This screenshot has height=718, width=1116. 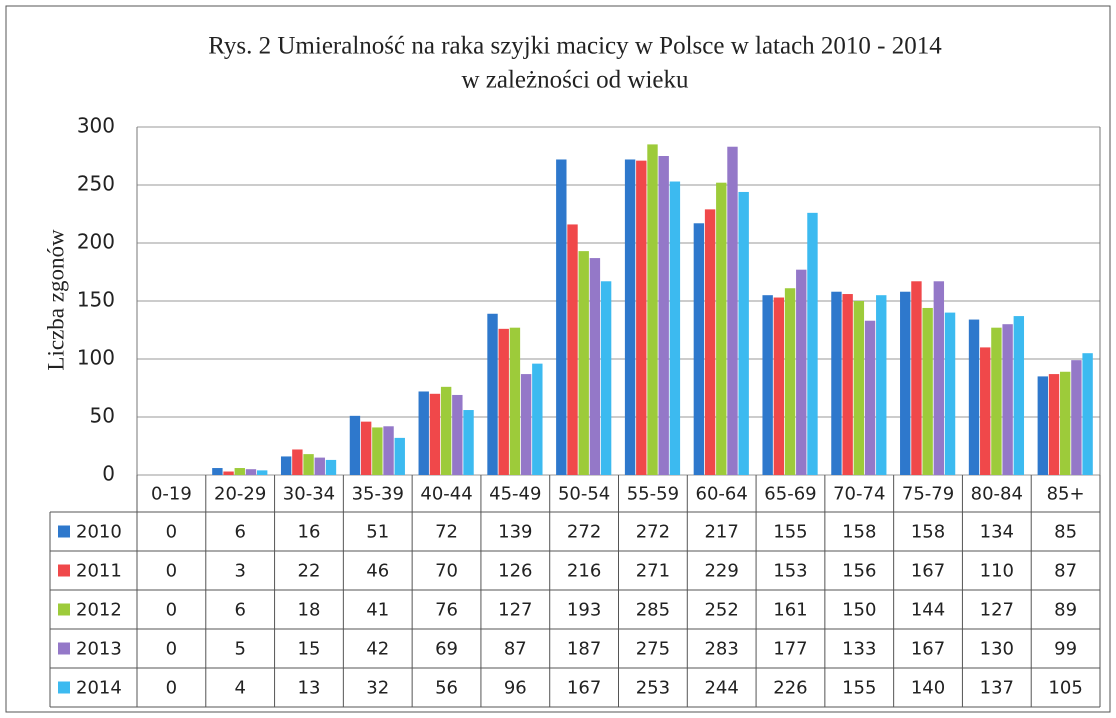 I want to click on table-cell: 89, so click(x=1065, y=610).